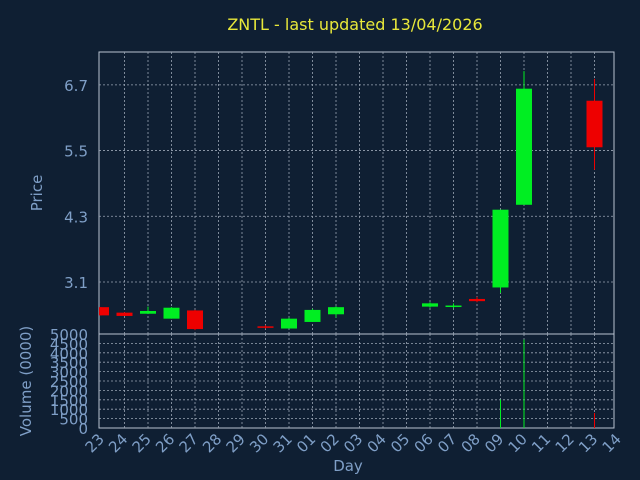 The image size is (640, 480). Describe the element at coordinates (69, 401) in the screenshot. I see `volume-tick-label: 1500` at that location.